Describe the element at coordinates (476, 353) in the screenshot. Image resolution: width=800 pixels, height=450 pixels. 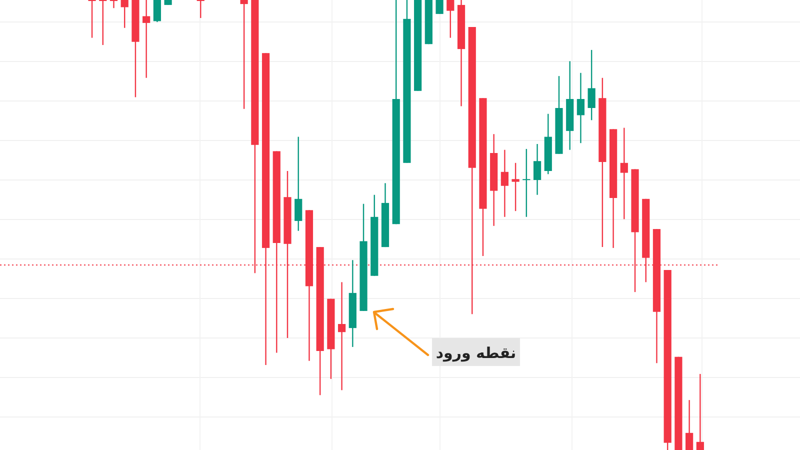
I see `annotation: نقطه ورود` at that location.